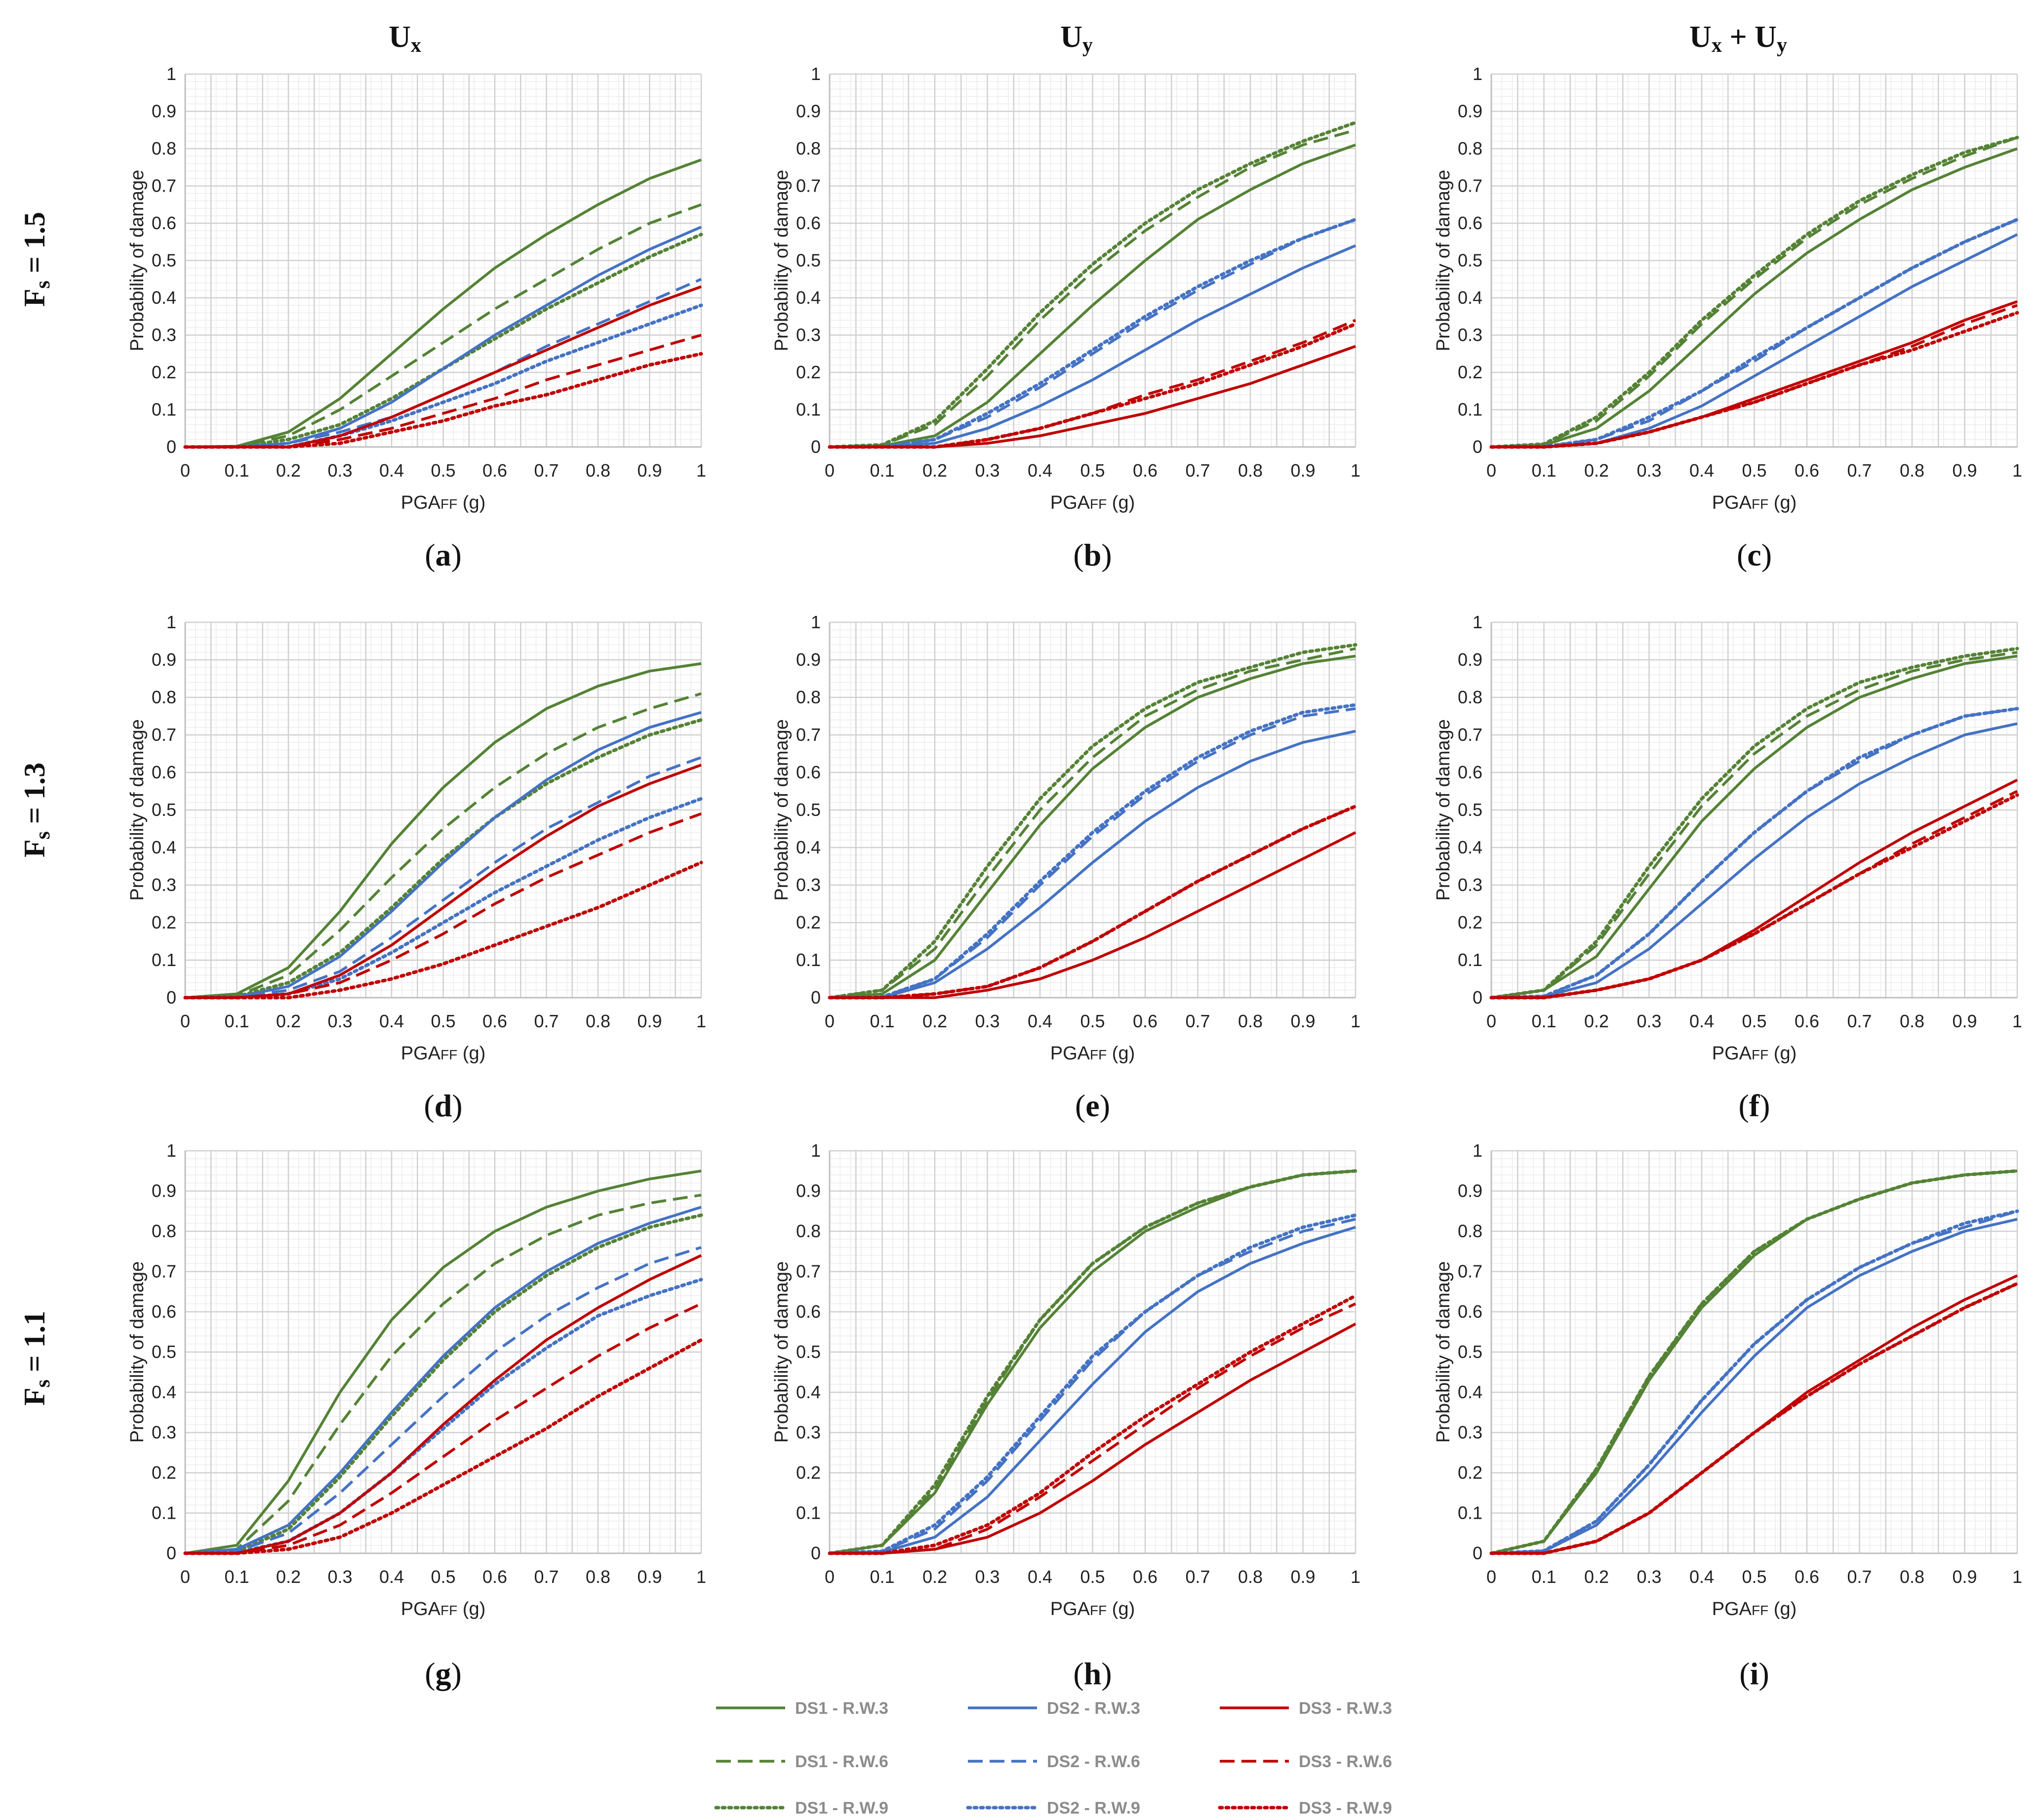 The width and height of the screenshot is (2037, 1820). I want to click on panel-label-f: (f), so click(1754, 1105).